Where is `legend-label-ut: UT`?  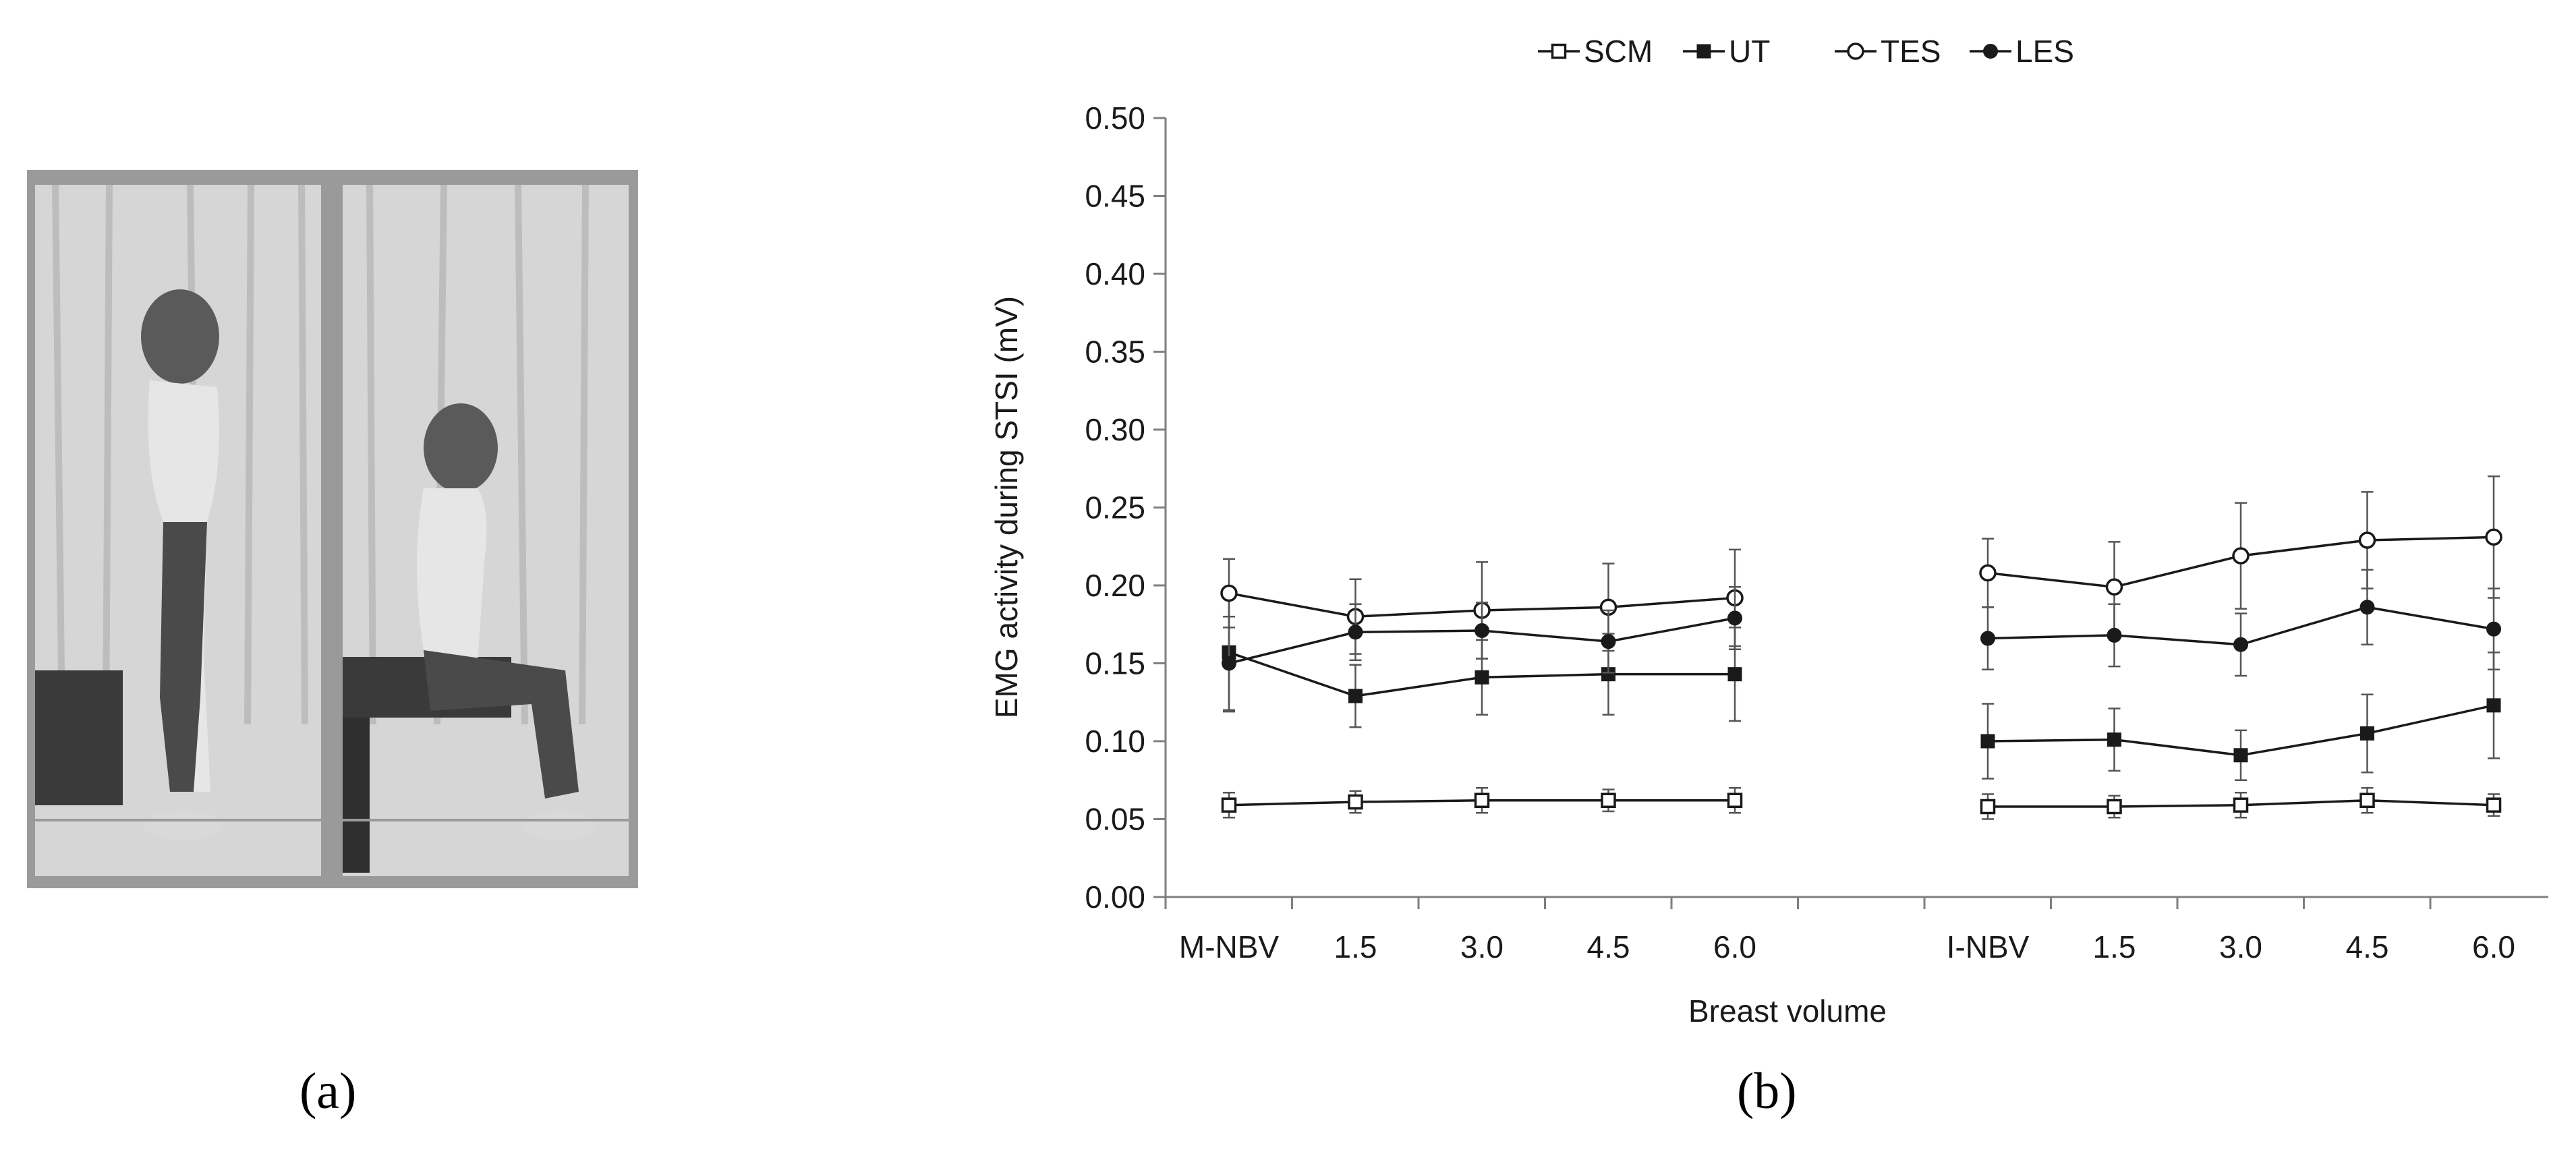
legend-label-ut: UT is located at coordinates (1749, 52).